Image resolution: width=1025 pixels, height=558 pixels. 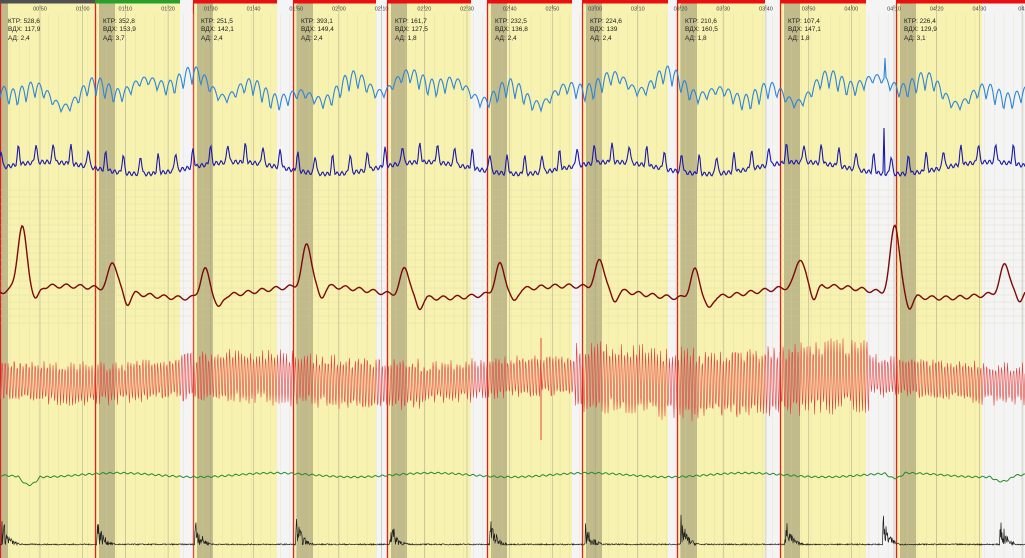 What do you see at coordinates (32, 30) in the screenshot?
I see `stat-value: 117,9` at bounding box center [32, 30].